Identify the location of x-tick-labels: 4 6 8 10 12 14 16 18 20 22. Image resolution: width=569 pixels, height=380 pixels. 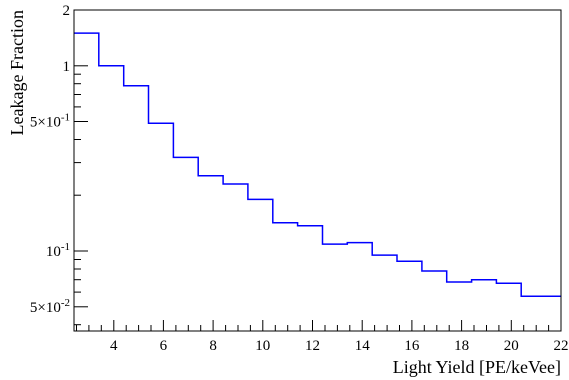
(339, 346).